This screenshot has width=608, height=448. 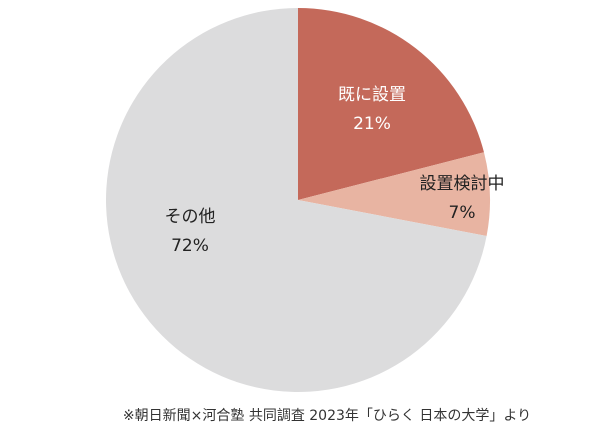 What do you see at coordinates (190, 246) in the screenshot?
I see `value-label: 72%` at bounding box center [190, 246].